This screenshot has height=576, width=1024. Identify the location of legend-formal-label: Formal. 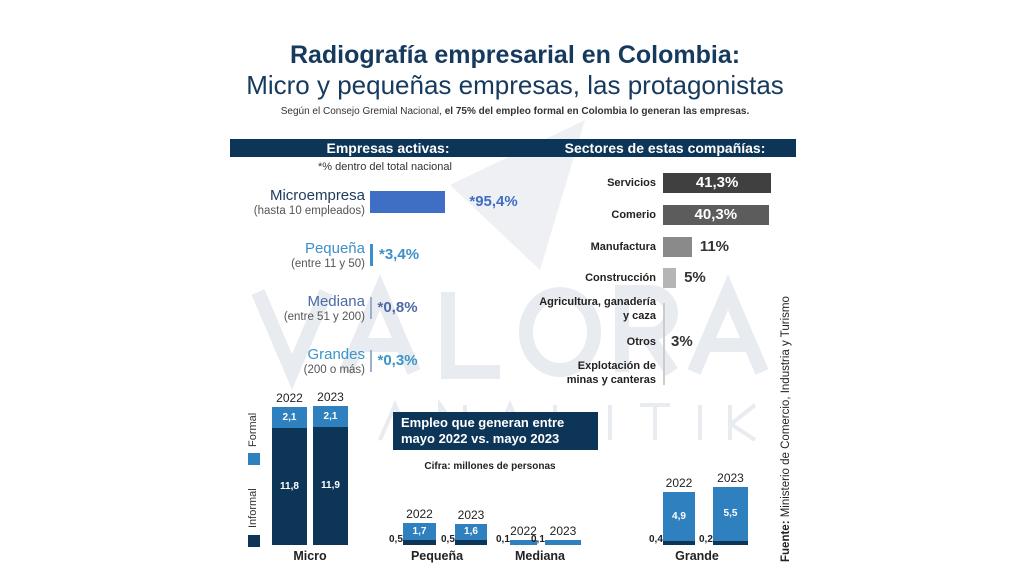
(253, 429).